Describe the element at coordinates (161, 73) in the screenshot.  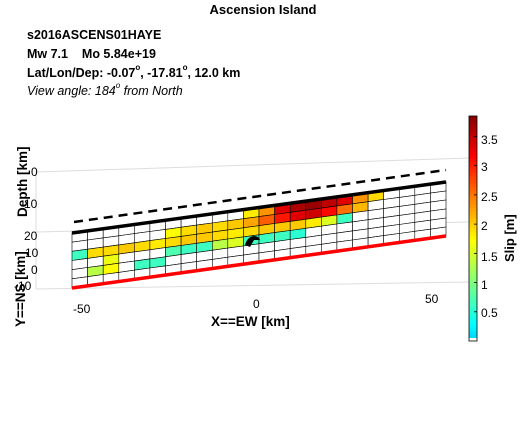
I see `location-mid: , -17.81` at that location.